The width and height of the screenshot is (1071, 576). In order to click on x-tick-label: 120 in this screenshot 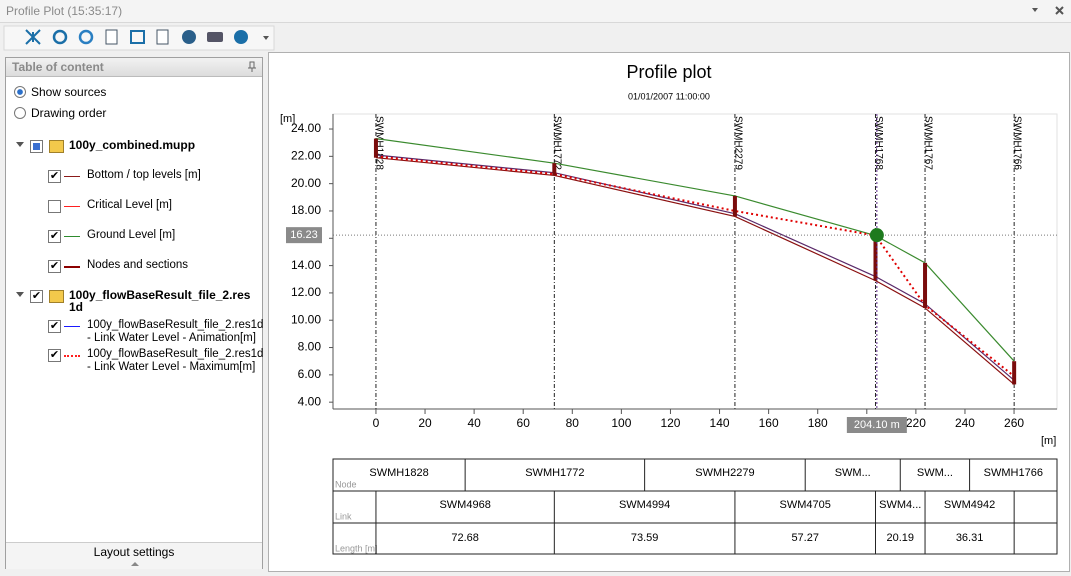, I will do `click(670, 423)`.